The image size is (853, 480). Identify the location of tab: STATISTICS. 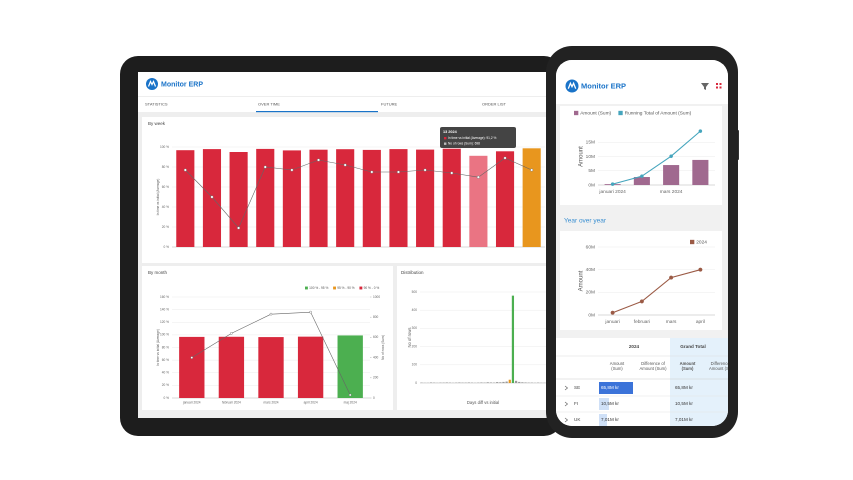
(156, 104).